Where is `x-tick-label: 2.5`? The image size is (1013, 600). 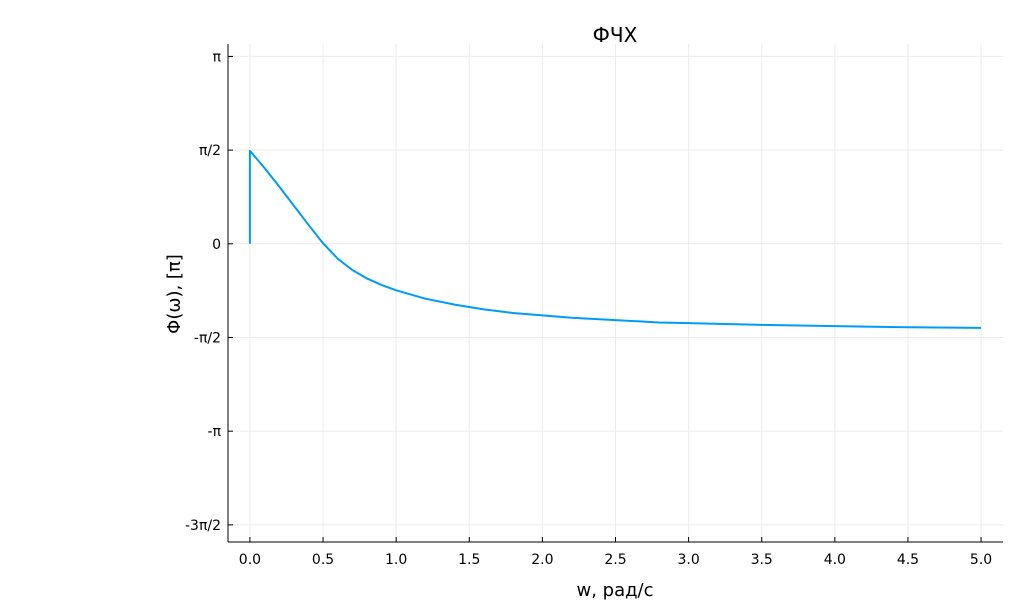 x-tick-label: 2.5 is located at coordinates (615, 560).